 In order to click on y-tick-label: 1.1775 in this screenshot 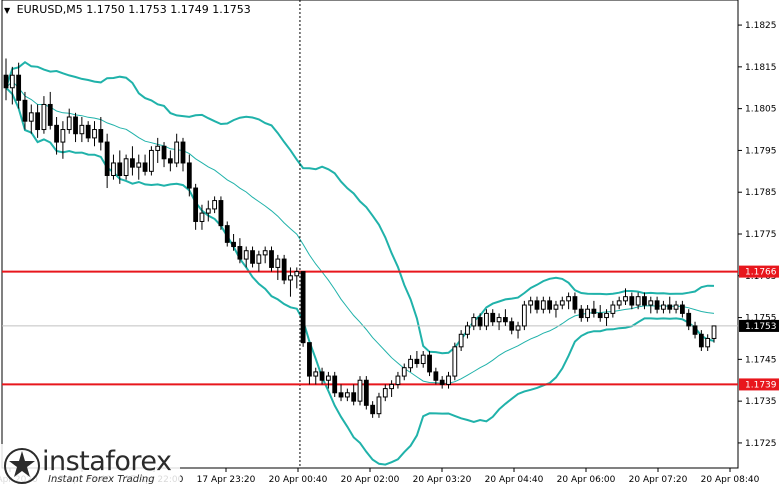, I will do `click(761, 235)`.